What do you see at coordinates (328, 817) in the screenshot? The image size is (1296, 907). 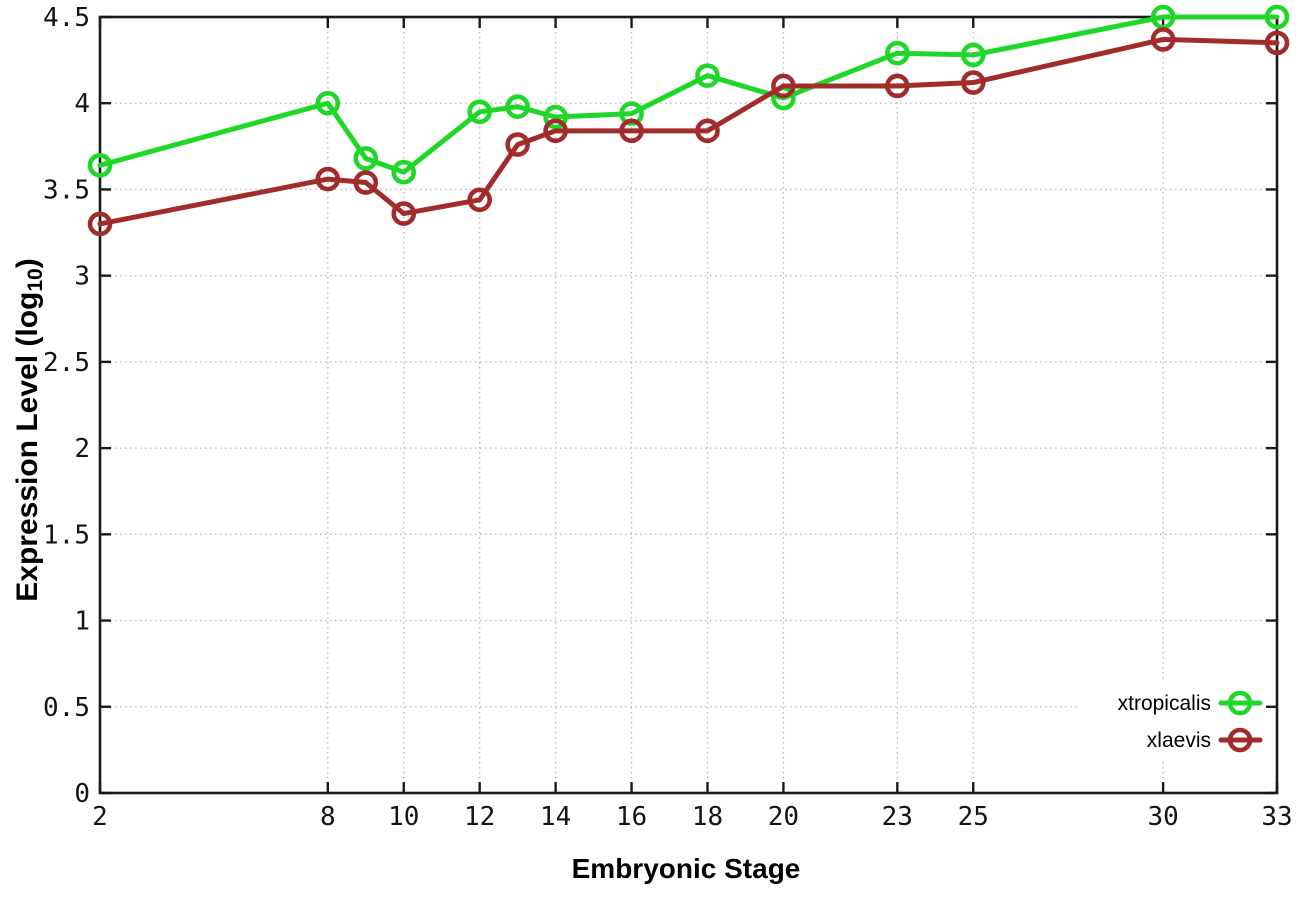 I see `x-tick-label: 8` at bounding box center [328, 817].